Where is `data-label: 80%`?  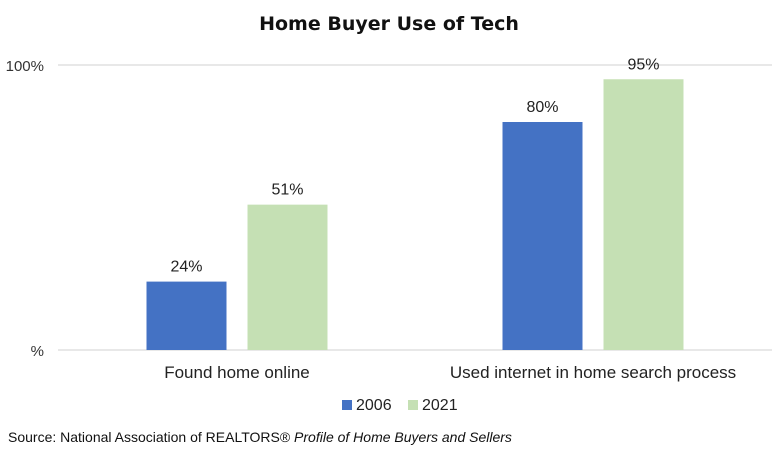
data-label: 80% is located at coordinates (542, 107).